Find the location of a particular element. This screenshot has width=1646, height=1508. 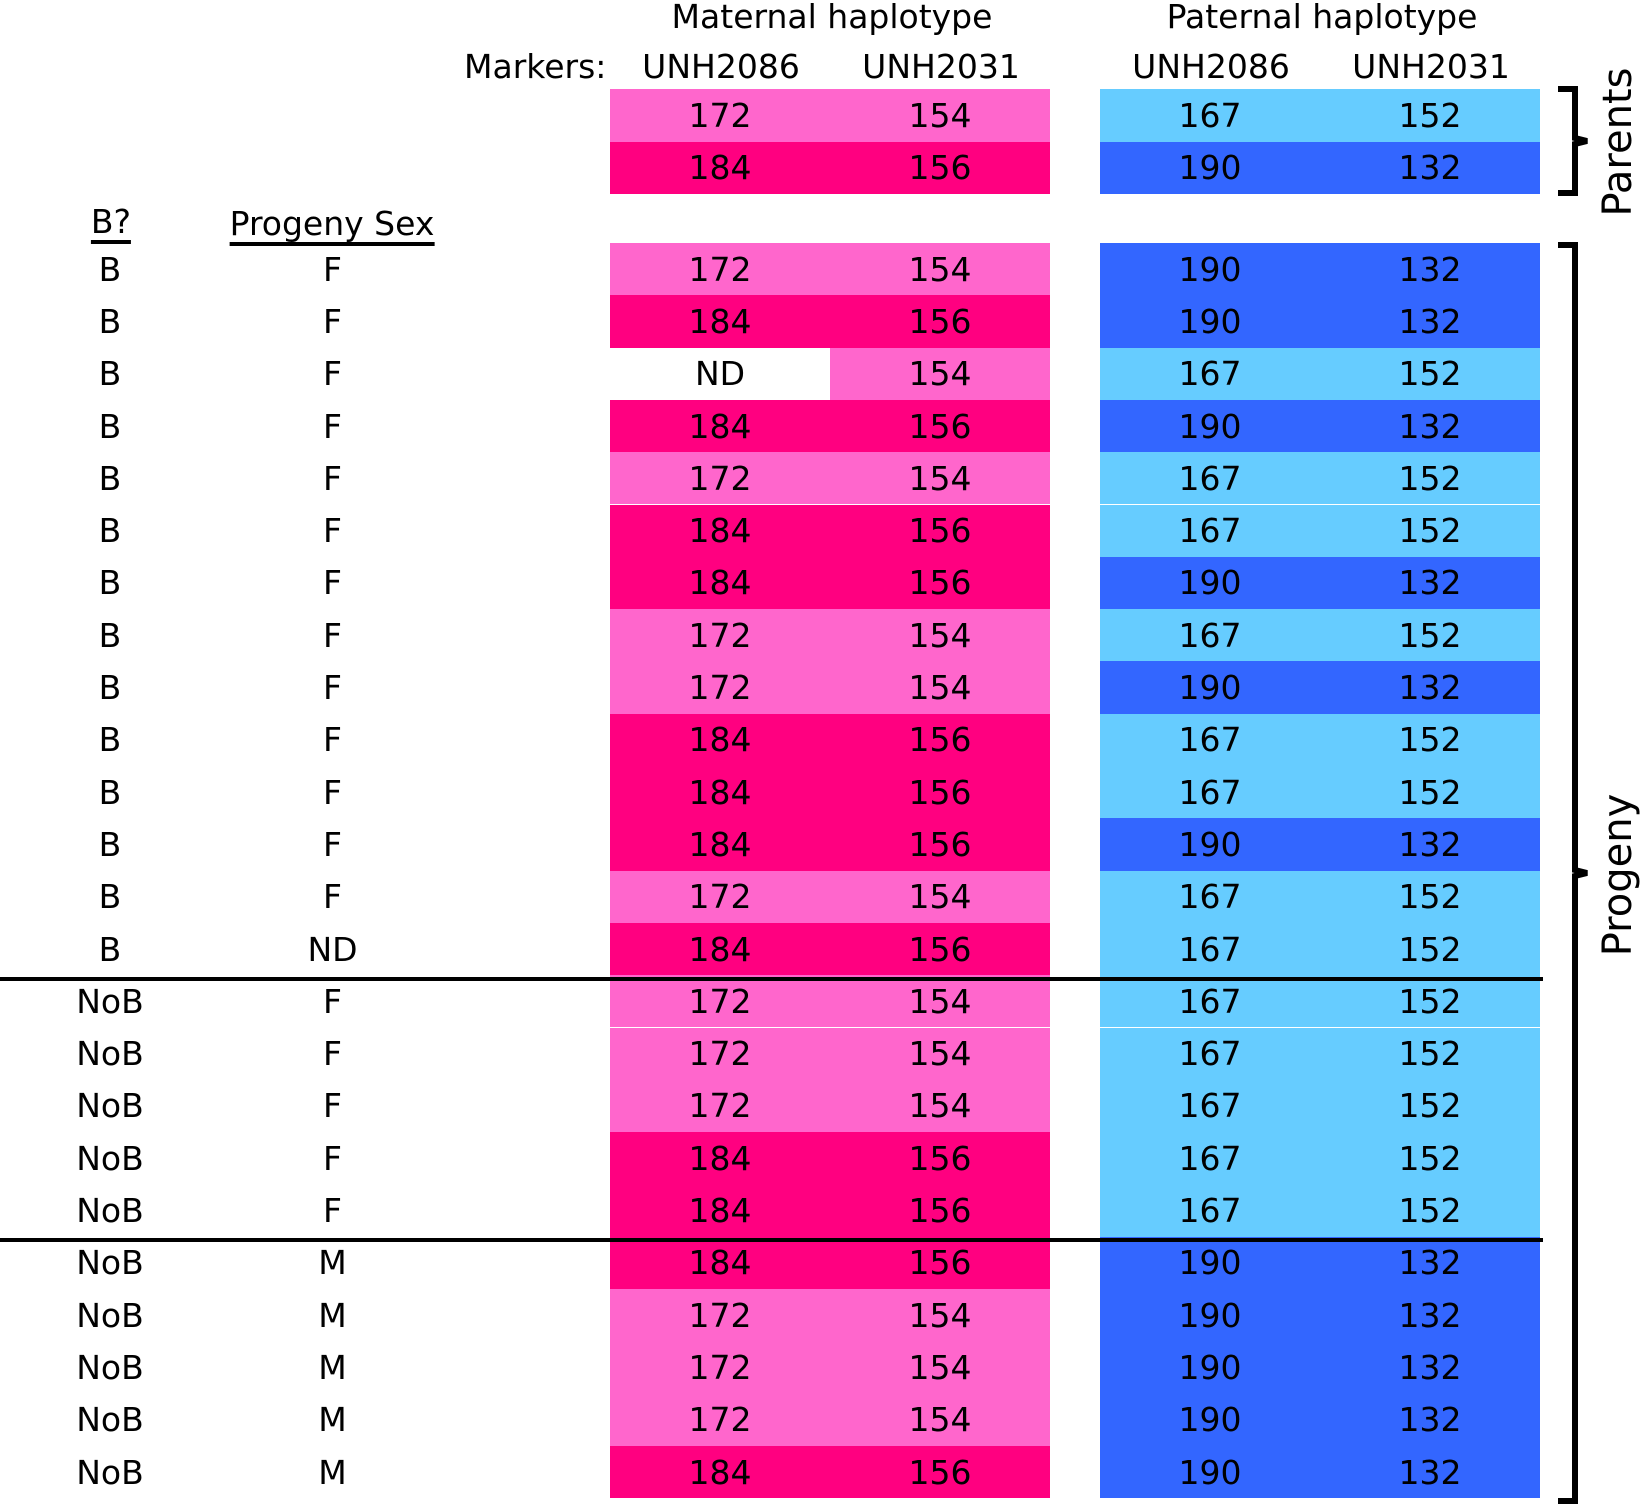

maternal-haplotype-header: Maternal haplotype is located at coordinates (832, 18).